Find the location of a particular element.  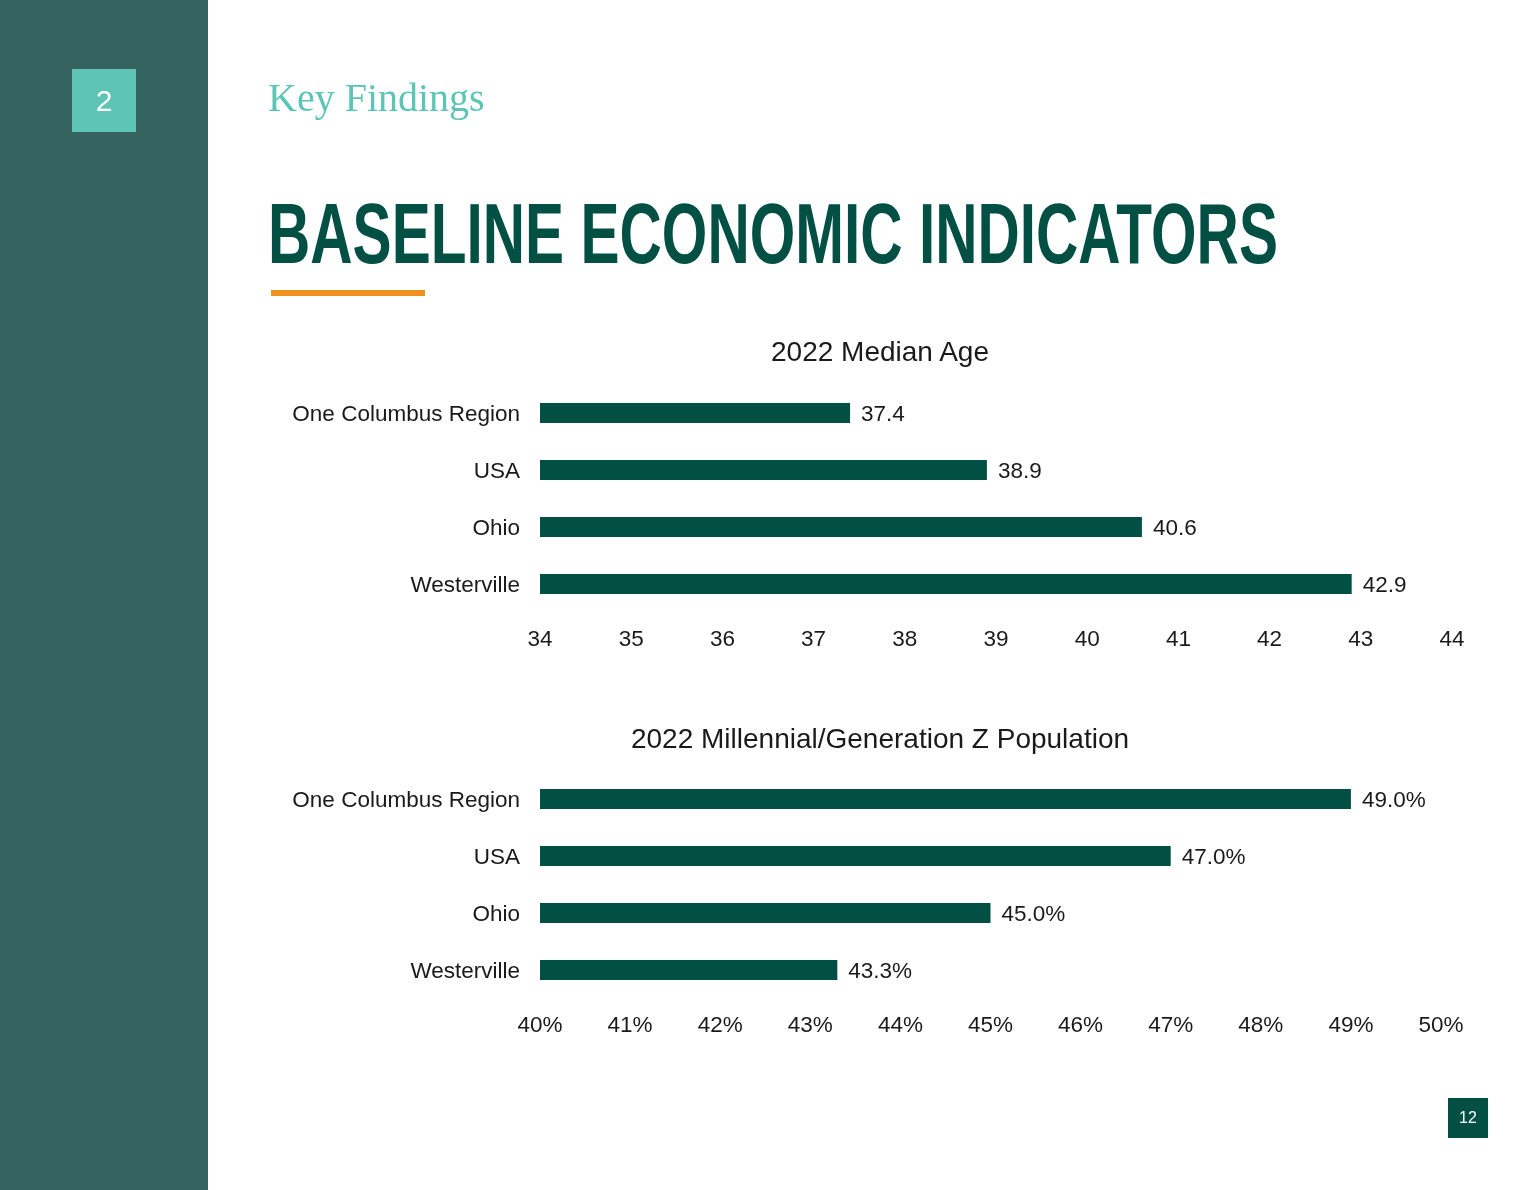

x-tick-label: 43% is located at coordinates (810, 1024).